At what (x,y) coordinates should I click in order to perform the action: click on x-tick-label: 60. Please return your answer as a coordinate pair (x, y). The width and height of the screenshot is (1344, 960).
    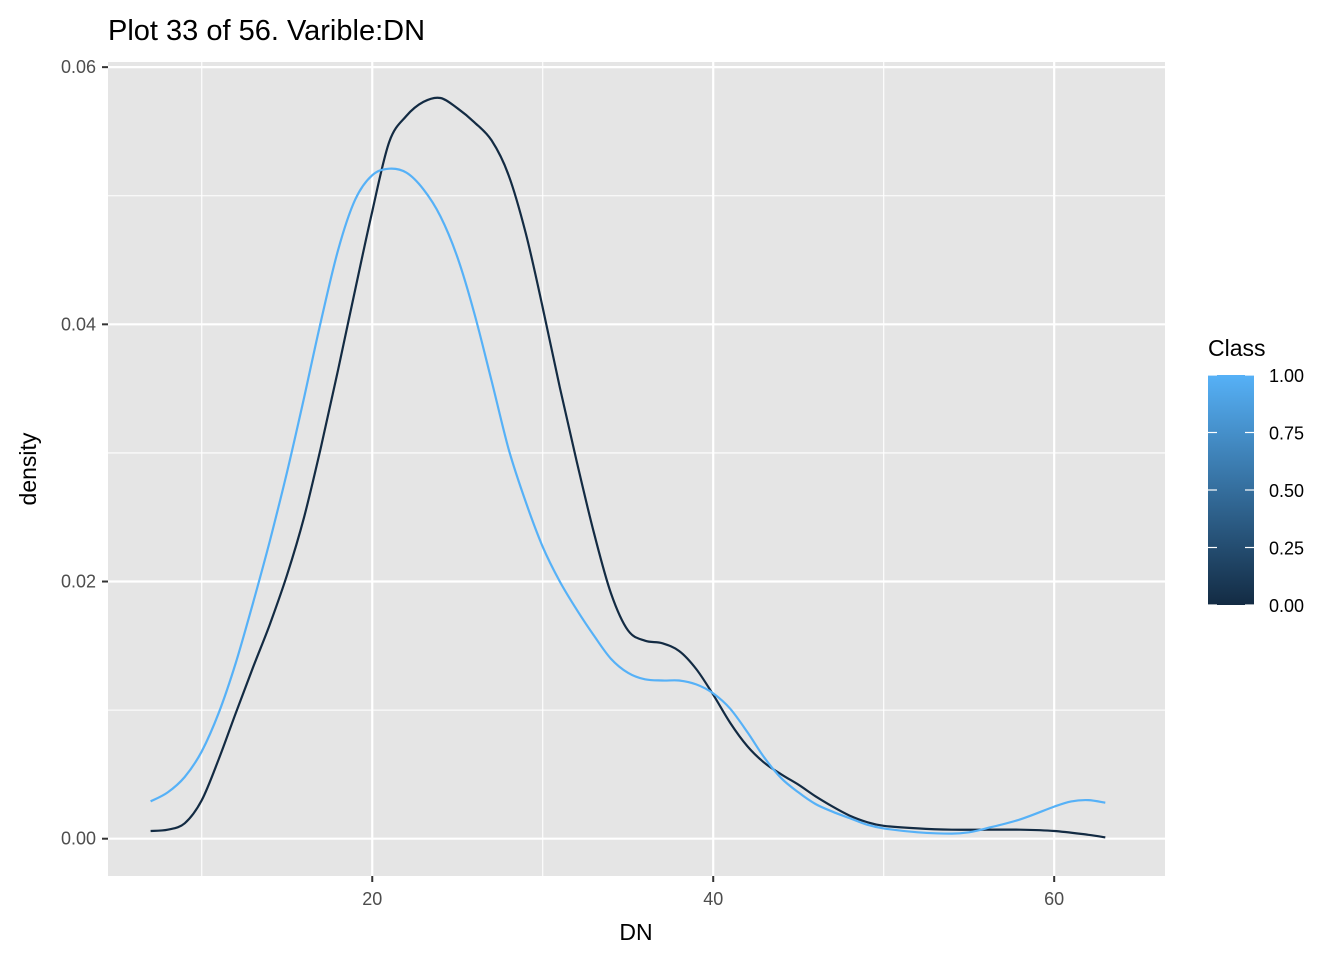
    Looking at the image, I should click on (1054, 899).